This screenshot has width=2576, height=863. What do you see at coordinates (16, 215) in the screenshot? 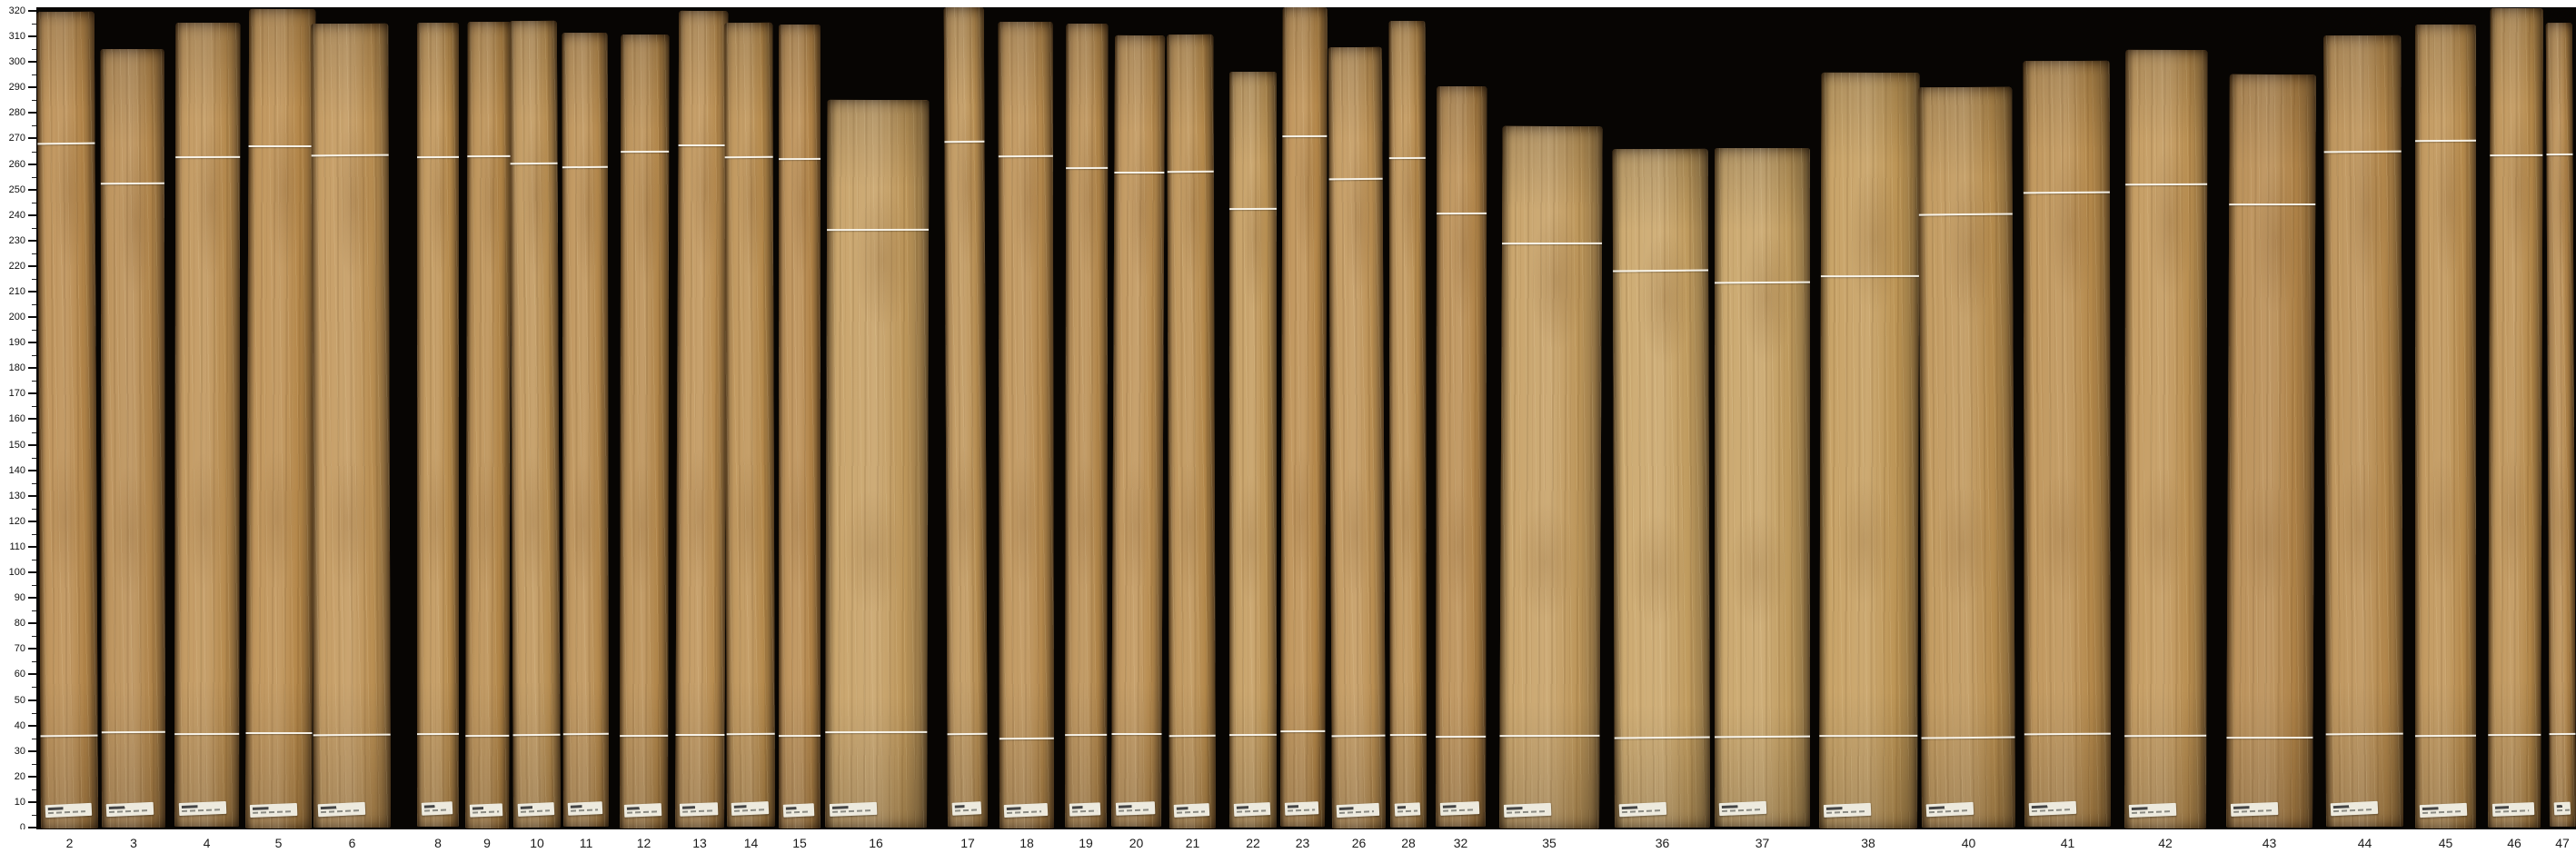
I see `ruler-tick-label: 240` at bounding box center [16, 215].